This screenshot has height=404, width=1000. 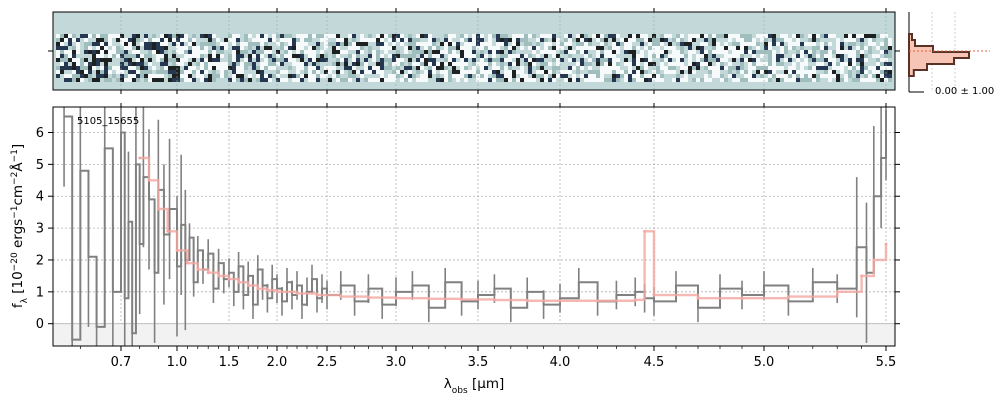 I want to click on x-tick-label: 3.5, so click(x=478, y=362).